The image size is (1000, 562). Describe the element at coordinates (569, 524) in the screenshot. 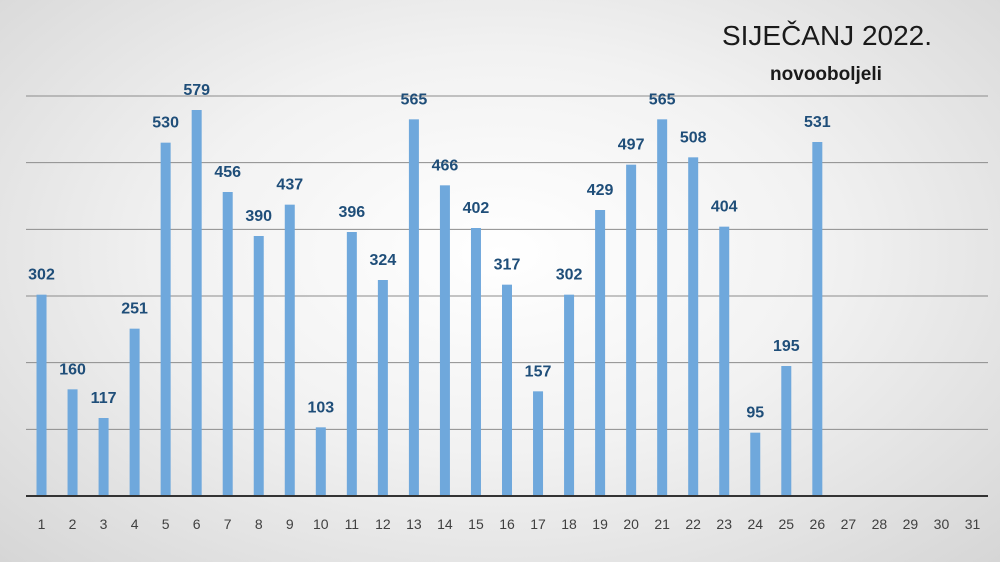

I see `x-tick-label: 18` at that location.